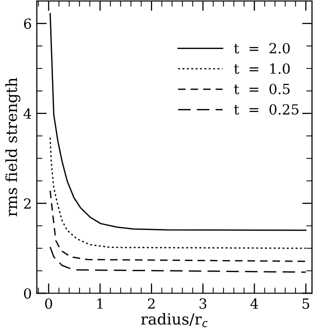 This screenshot has height=334, width=320. I want to click on x-axis-title: radius/r$_{c}$, so click(174, 320).